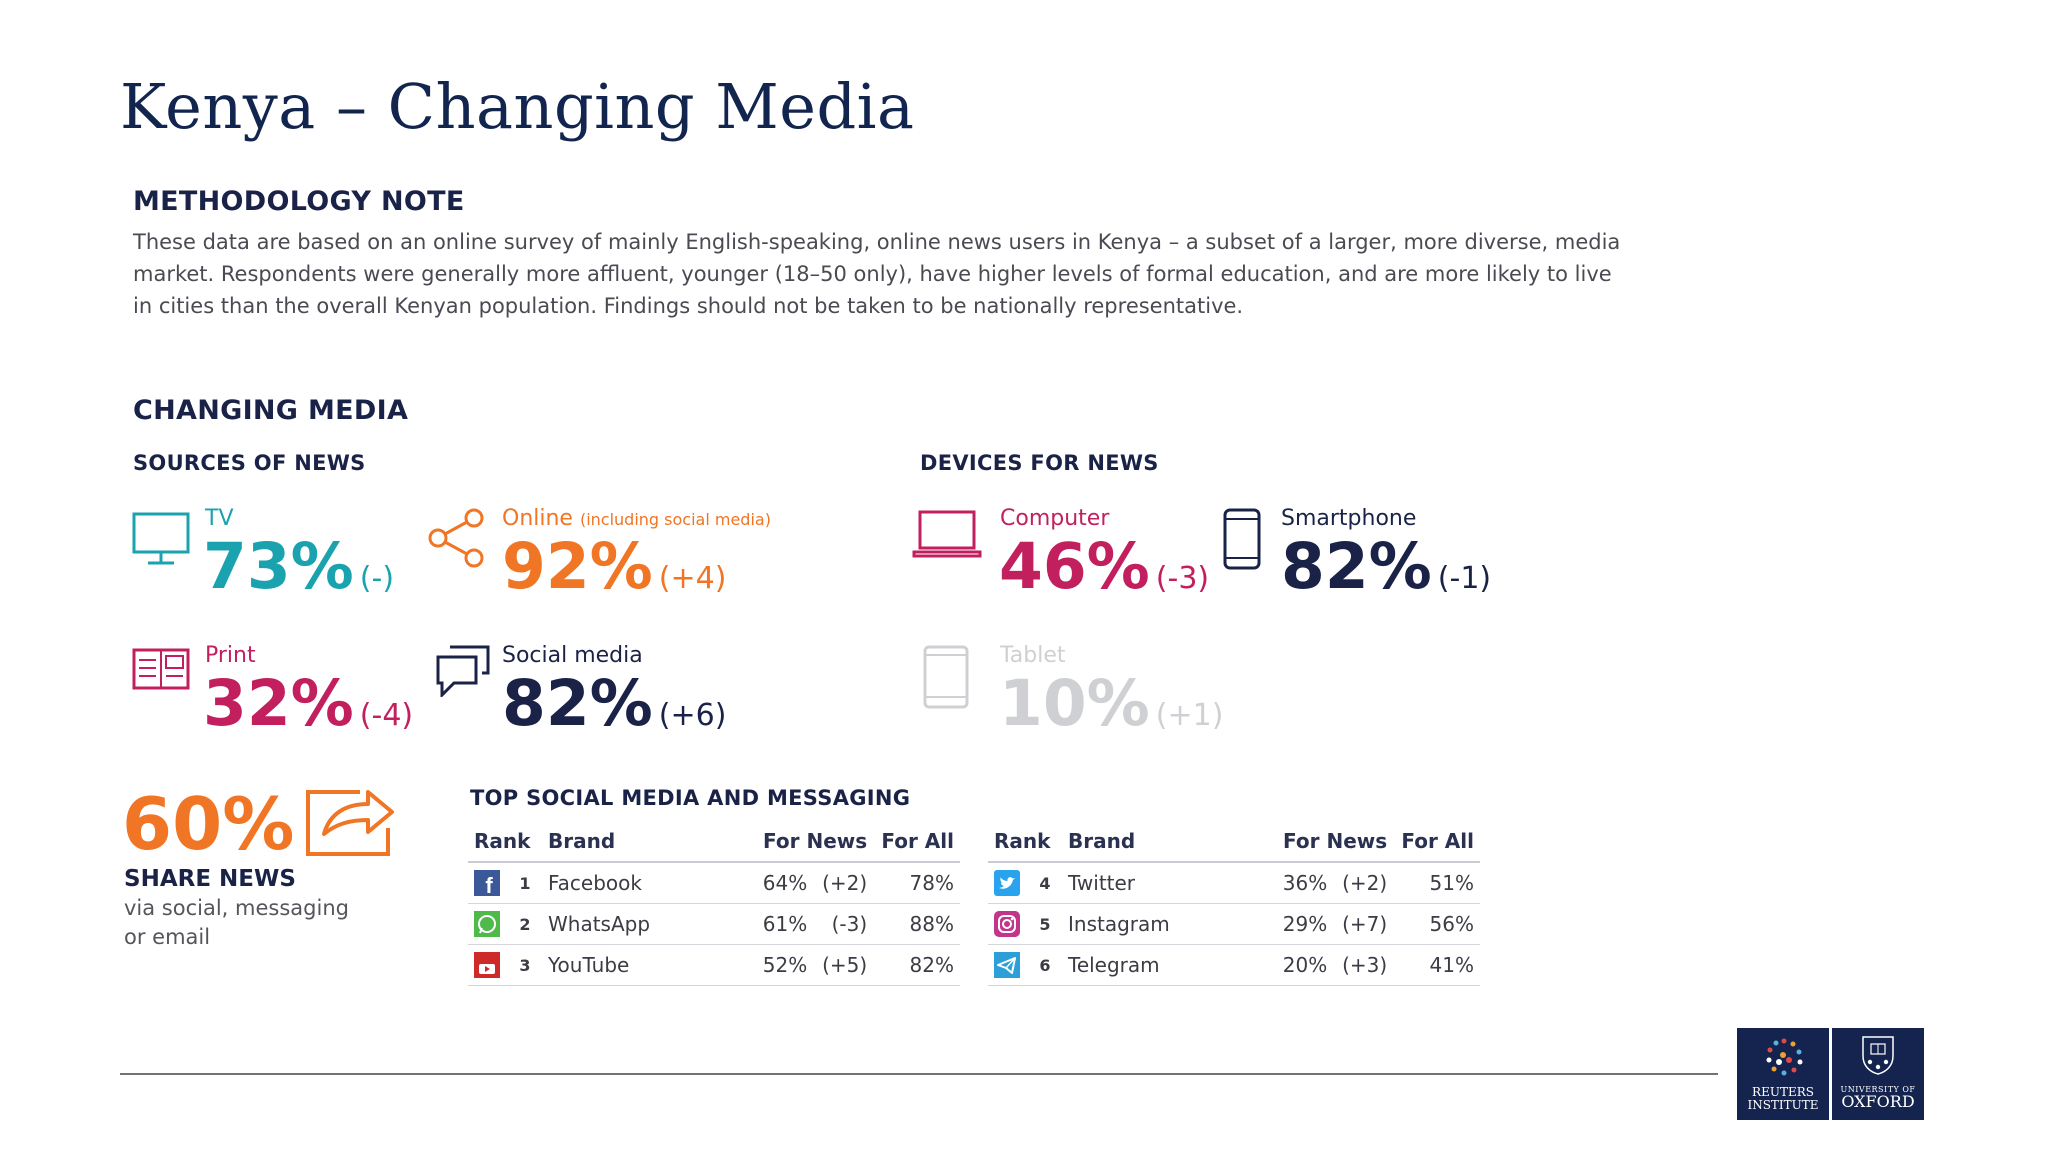 This screenshot has height=1152, width=2048. What do you see at coordinates (572, 655) in the screenshot?
I see `social-media-label: Social media` at bounding box center [572, 655].